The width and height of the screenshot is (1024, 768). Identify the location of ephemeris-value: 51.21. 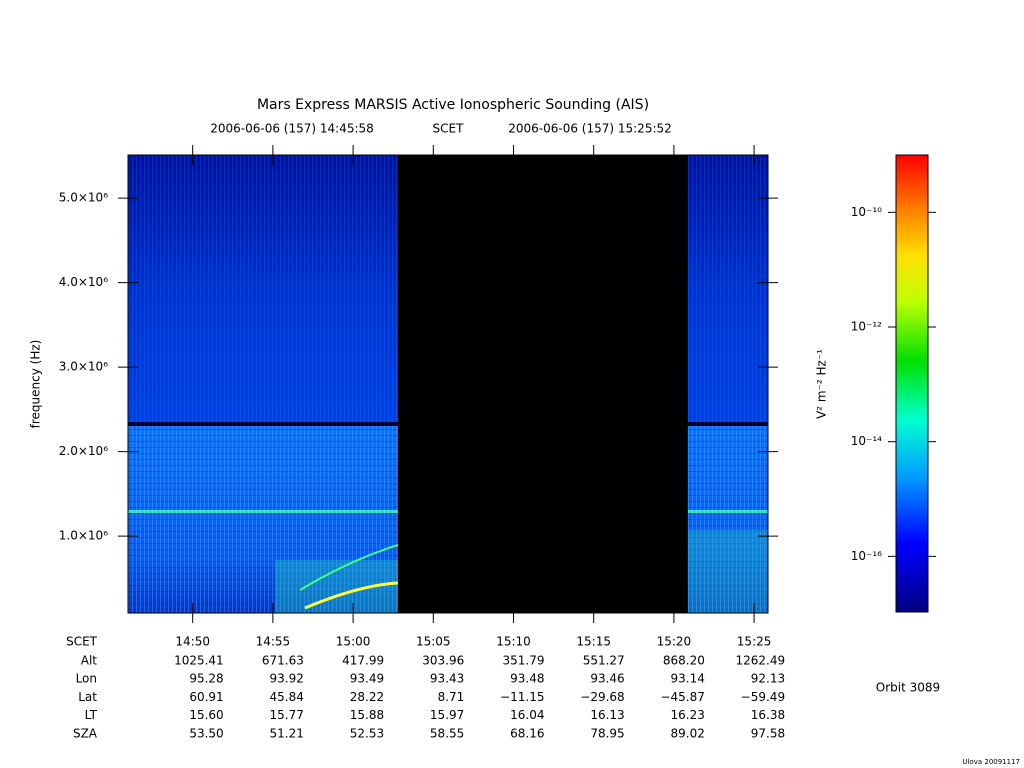
(287, 733).